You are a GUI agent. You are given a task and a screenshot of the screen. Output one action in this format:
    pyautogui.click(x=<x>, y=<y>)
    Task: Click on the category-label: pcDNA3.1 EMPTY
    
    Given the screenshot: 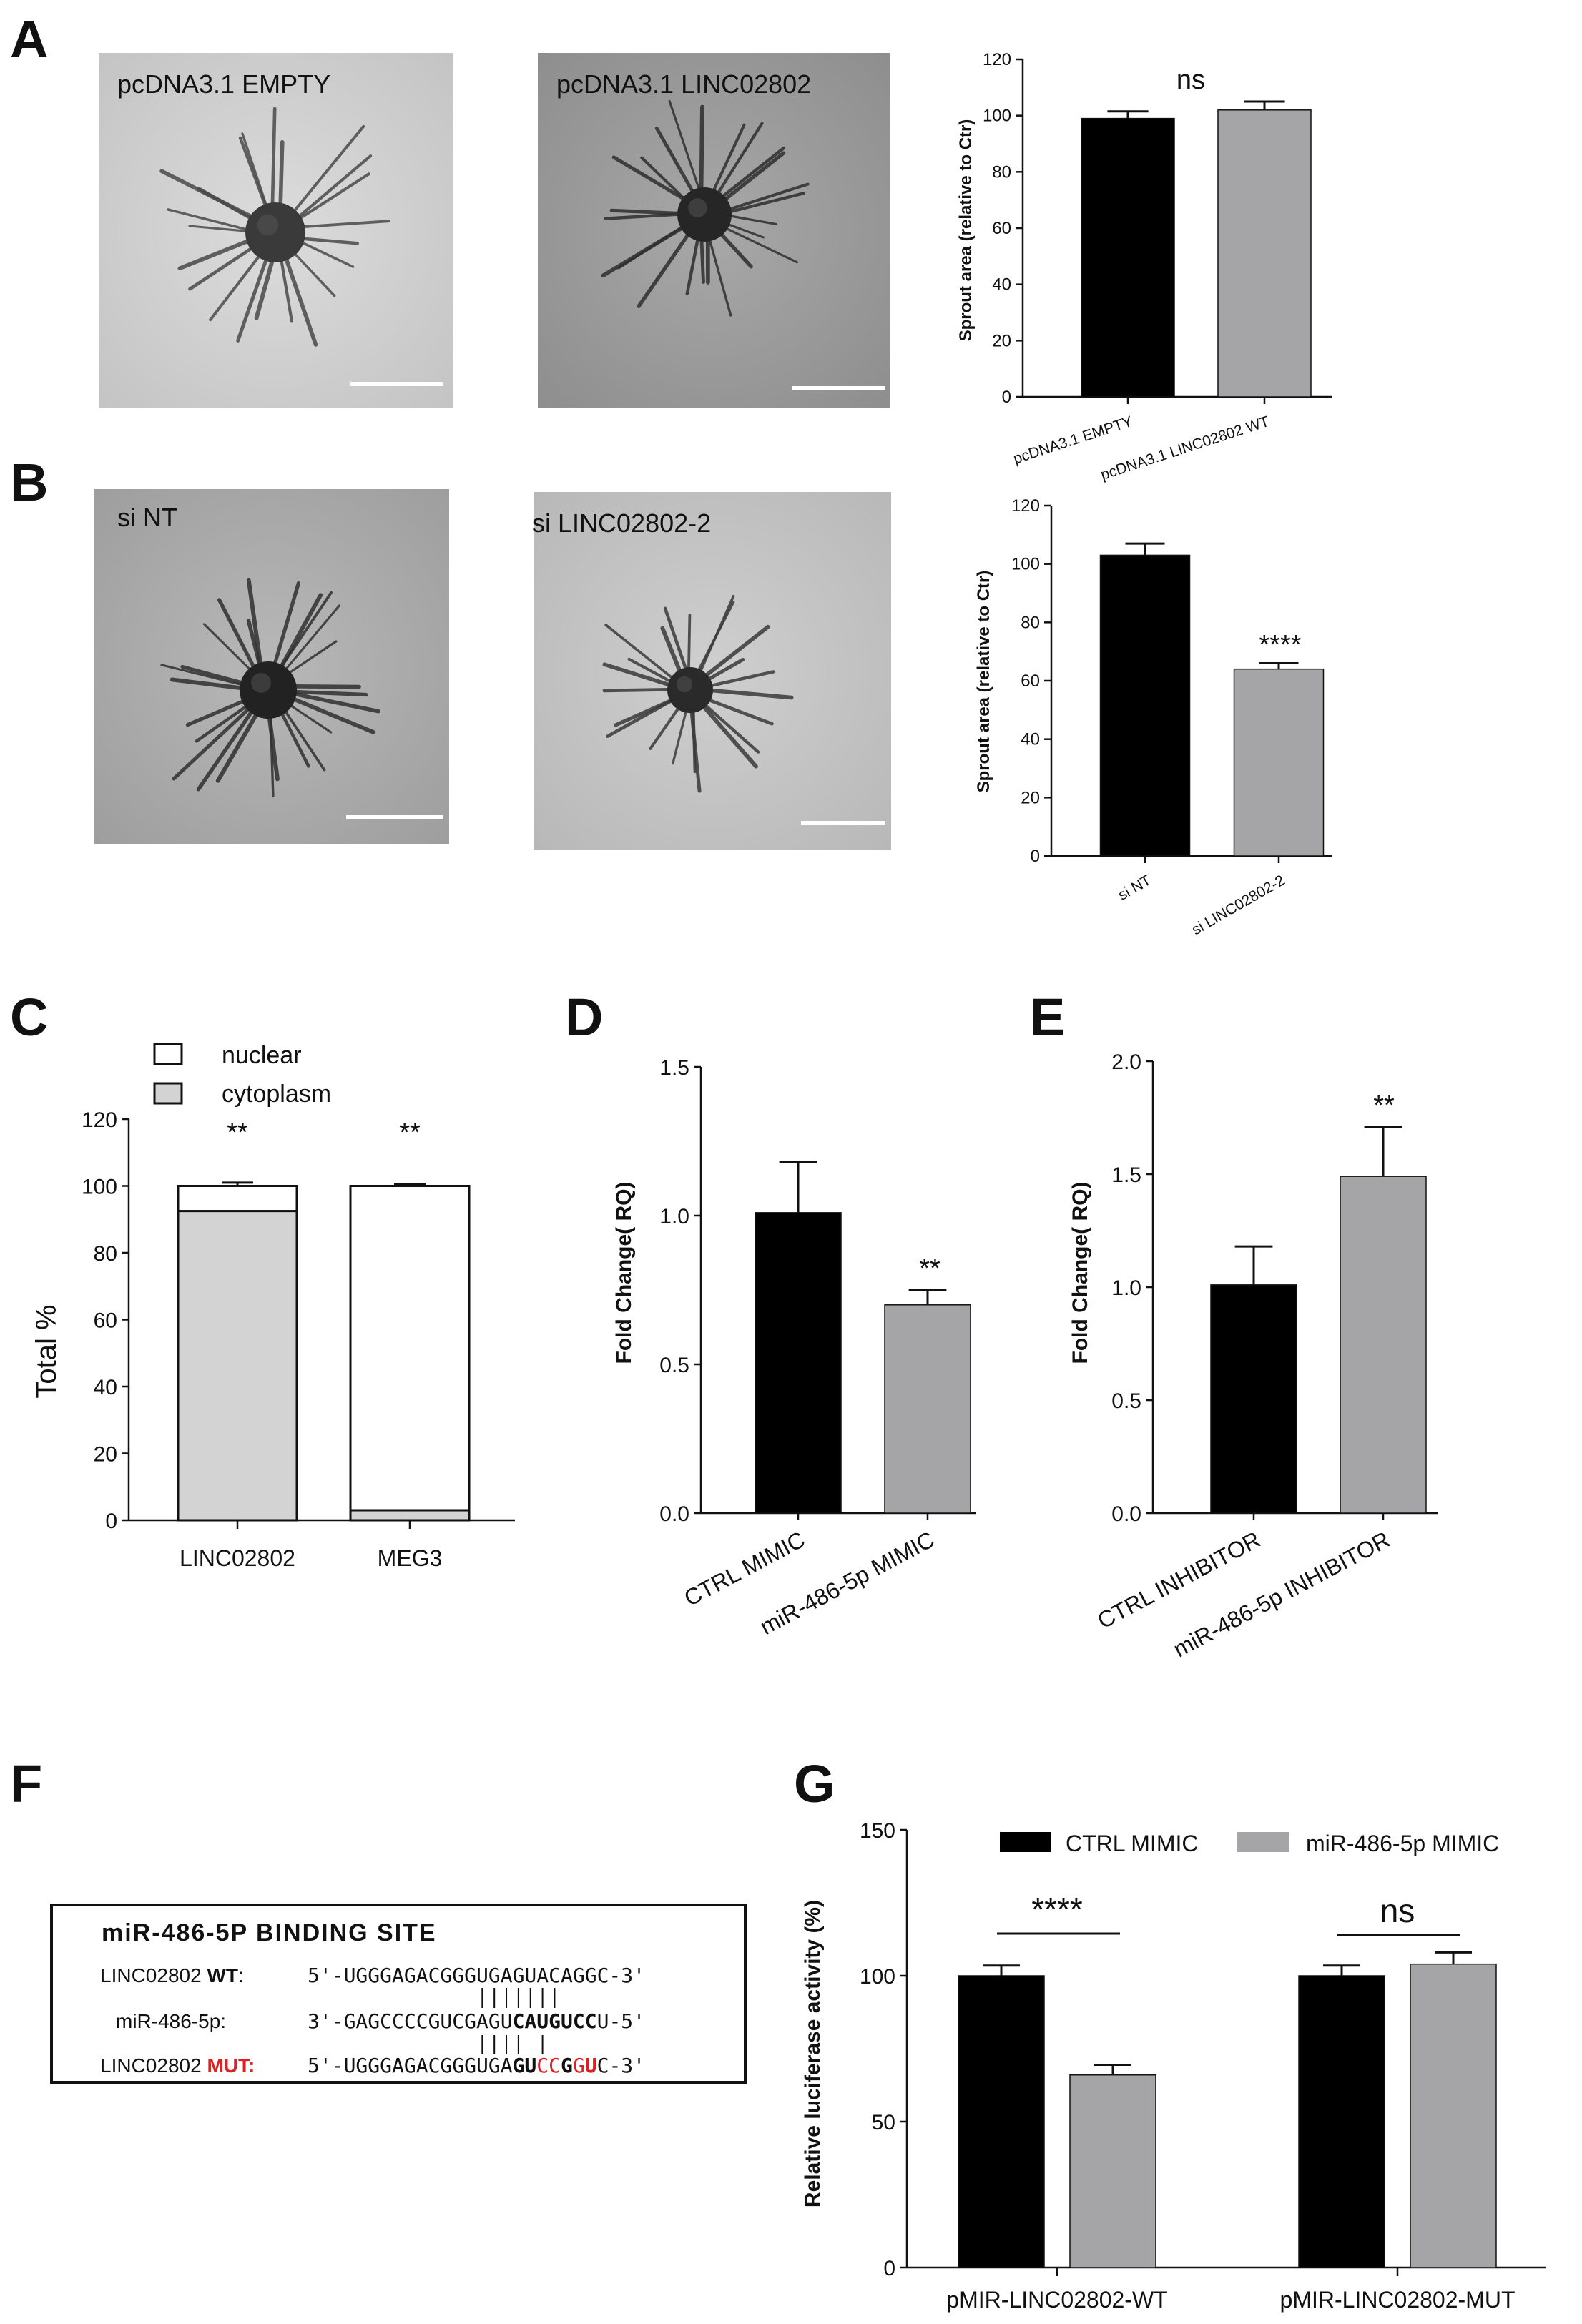 What is the action you would take?
    pyautogui.click(x=1072, y=440)
    